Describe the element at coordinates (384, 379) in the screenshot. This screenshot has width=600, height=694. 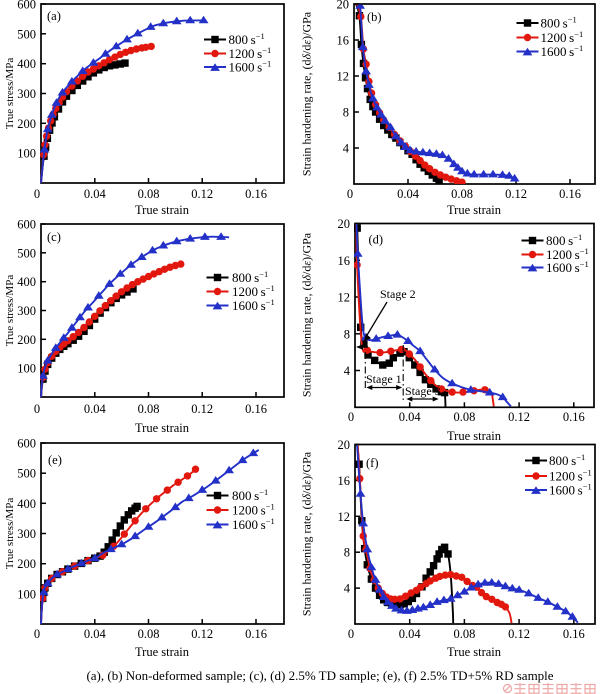
I see `svg-text: Stage 1` at that location.